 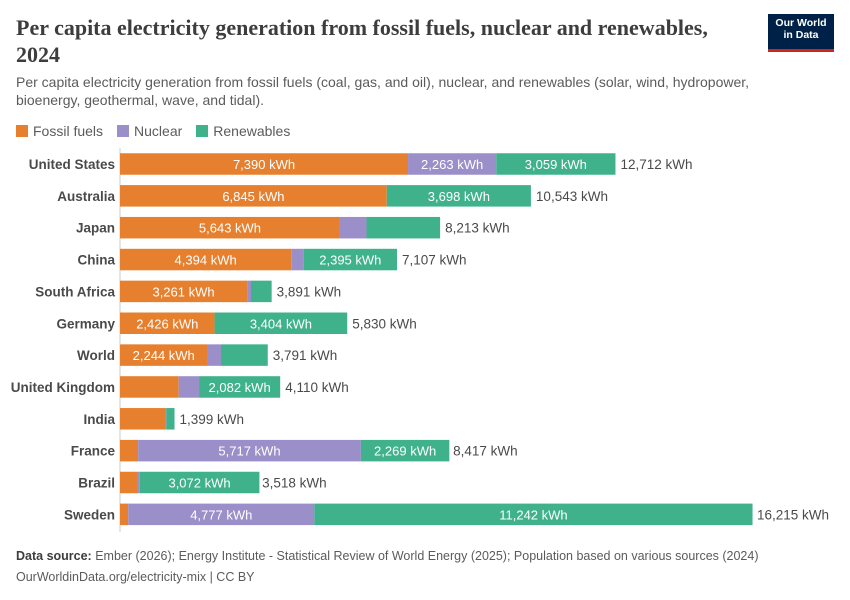 I want to click on bar-segment-nuclear-france, so click(x=249, y=450).